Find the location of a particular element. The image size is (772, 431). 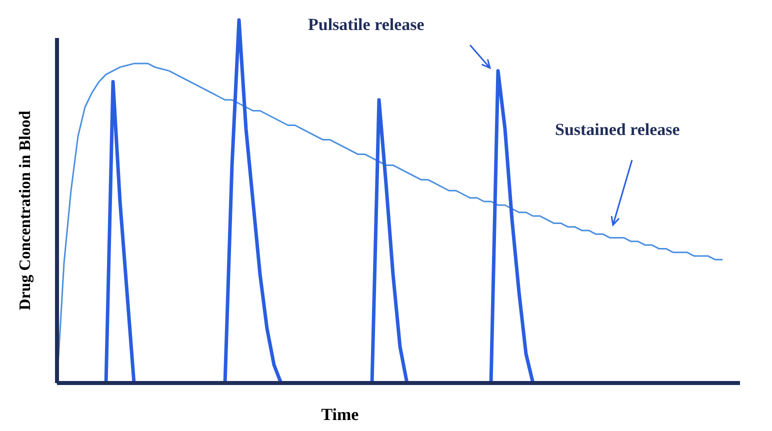

annotation: Sustained release is located at coordinates (617, 129).